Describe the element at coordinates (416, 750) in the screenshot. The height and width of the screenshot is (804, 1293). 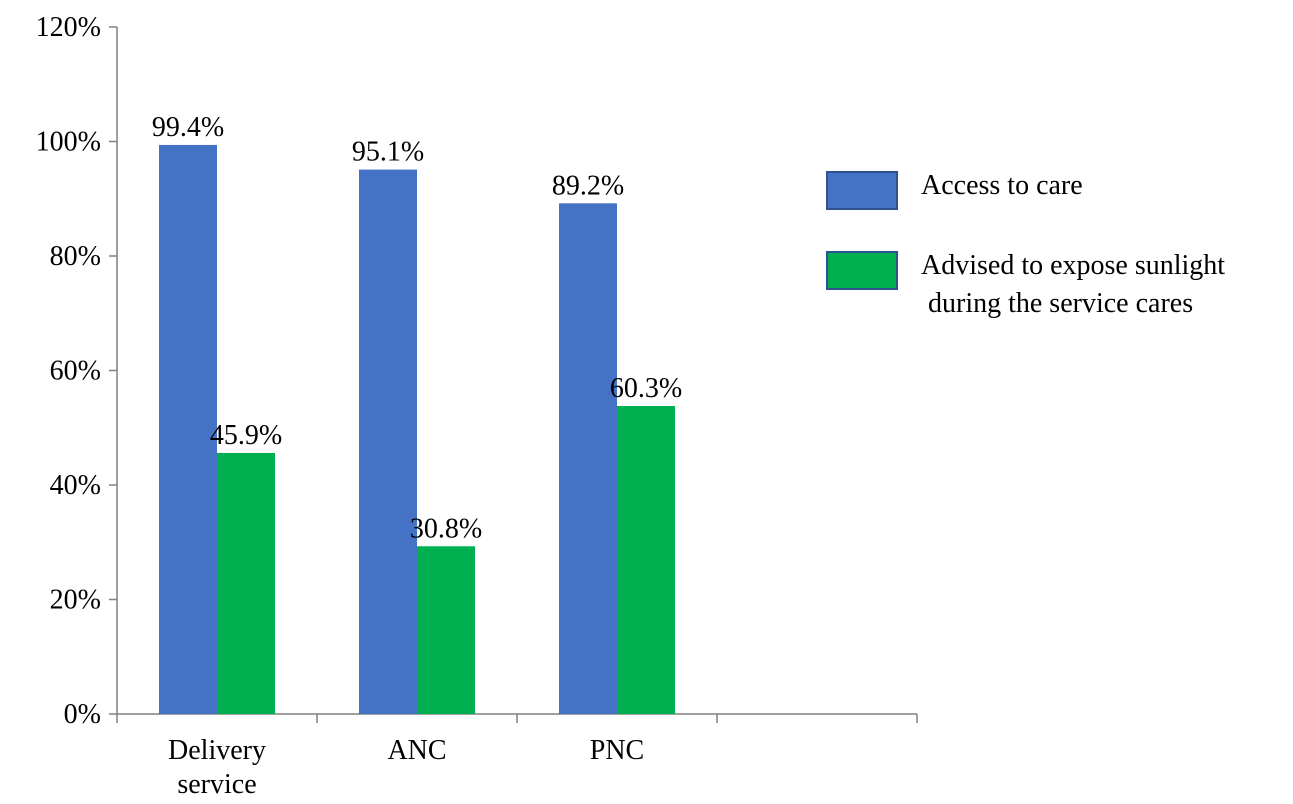
I see `x-tick-label: ANC` at that location.